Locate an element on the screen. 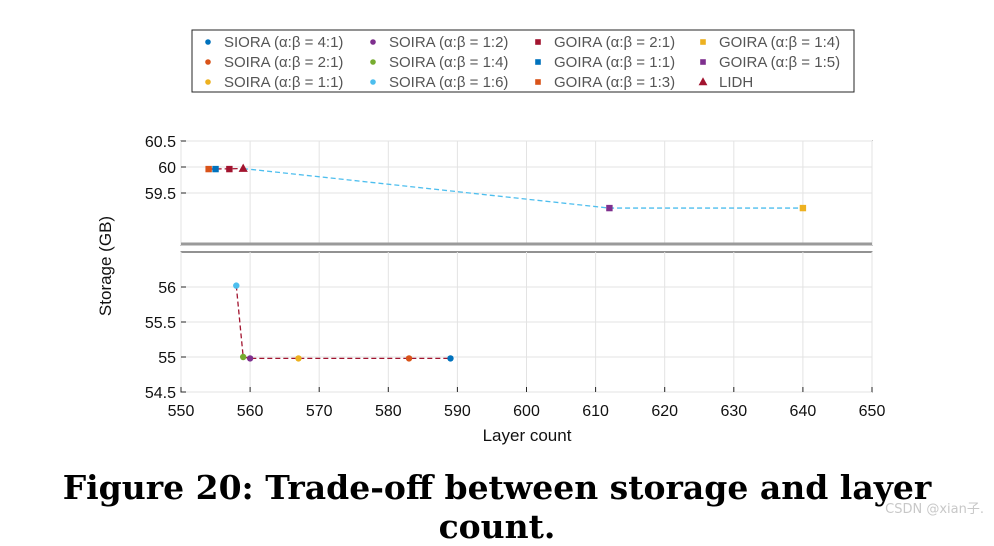 Image resolution: width=994 pixels, height=546 pixels. top-y-tick-label: 60.5 is located at coordinates (160, 142).